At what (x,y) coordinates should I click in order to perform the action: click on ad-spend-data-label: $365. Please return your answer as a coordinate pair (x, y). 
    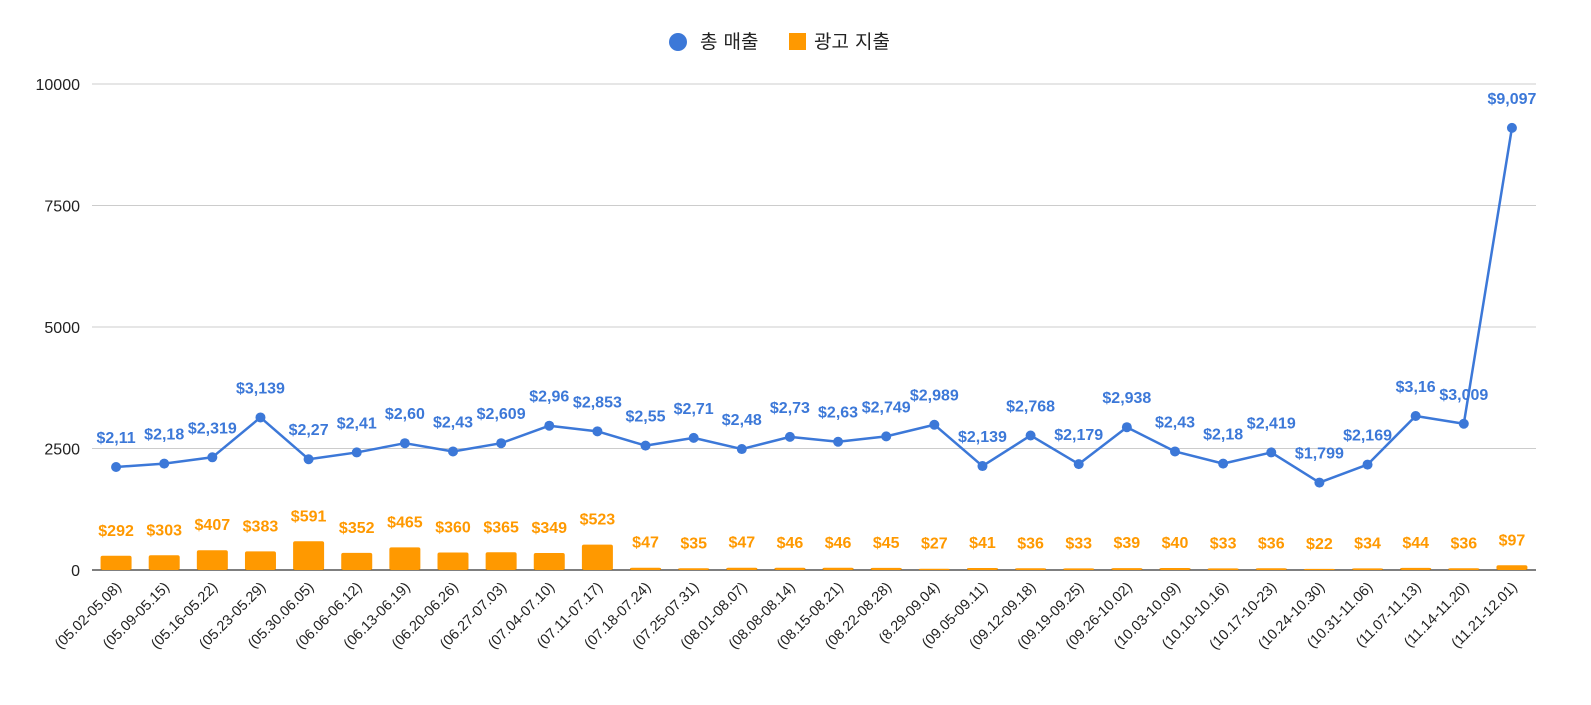
    Looking at the image, I should click on (501, 527).